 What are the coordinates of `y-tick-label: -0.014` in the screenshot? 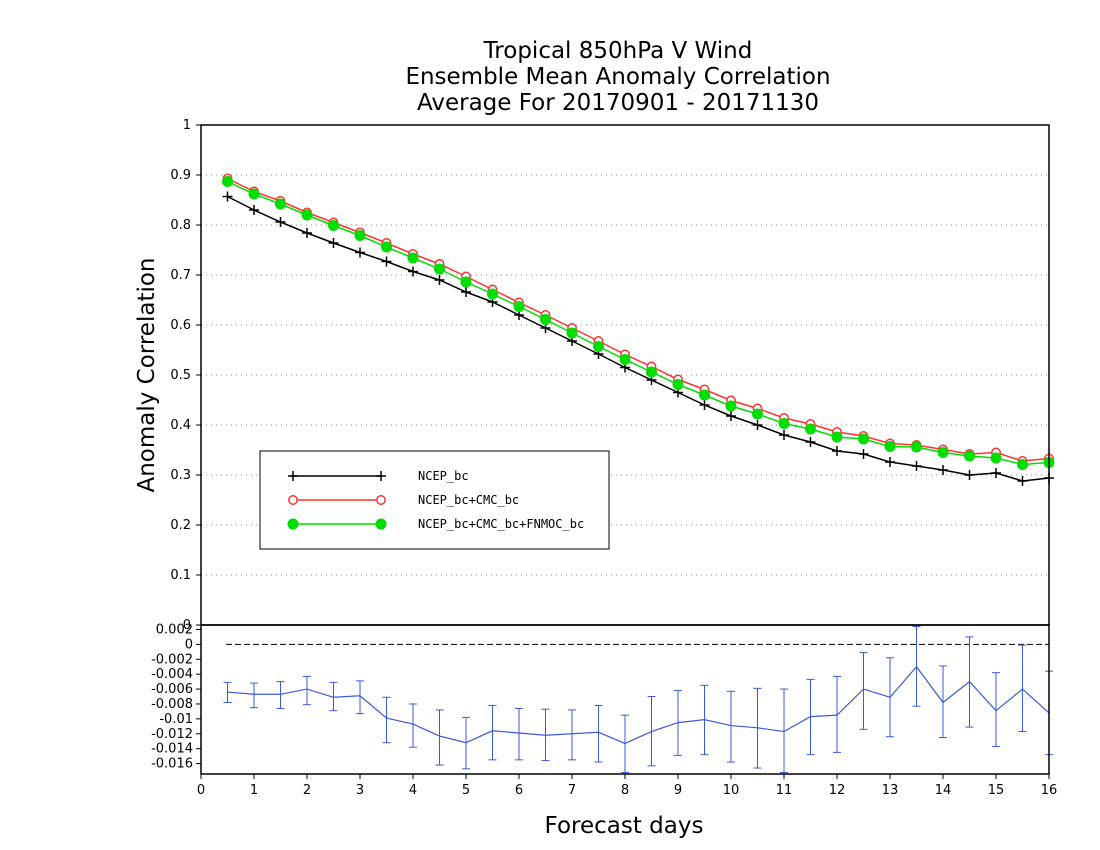 It's located at (172, 749).